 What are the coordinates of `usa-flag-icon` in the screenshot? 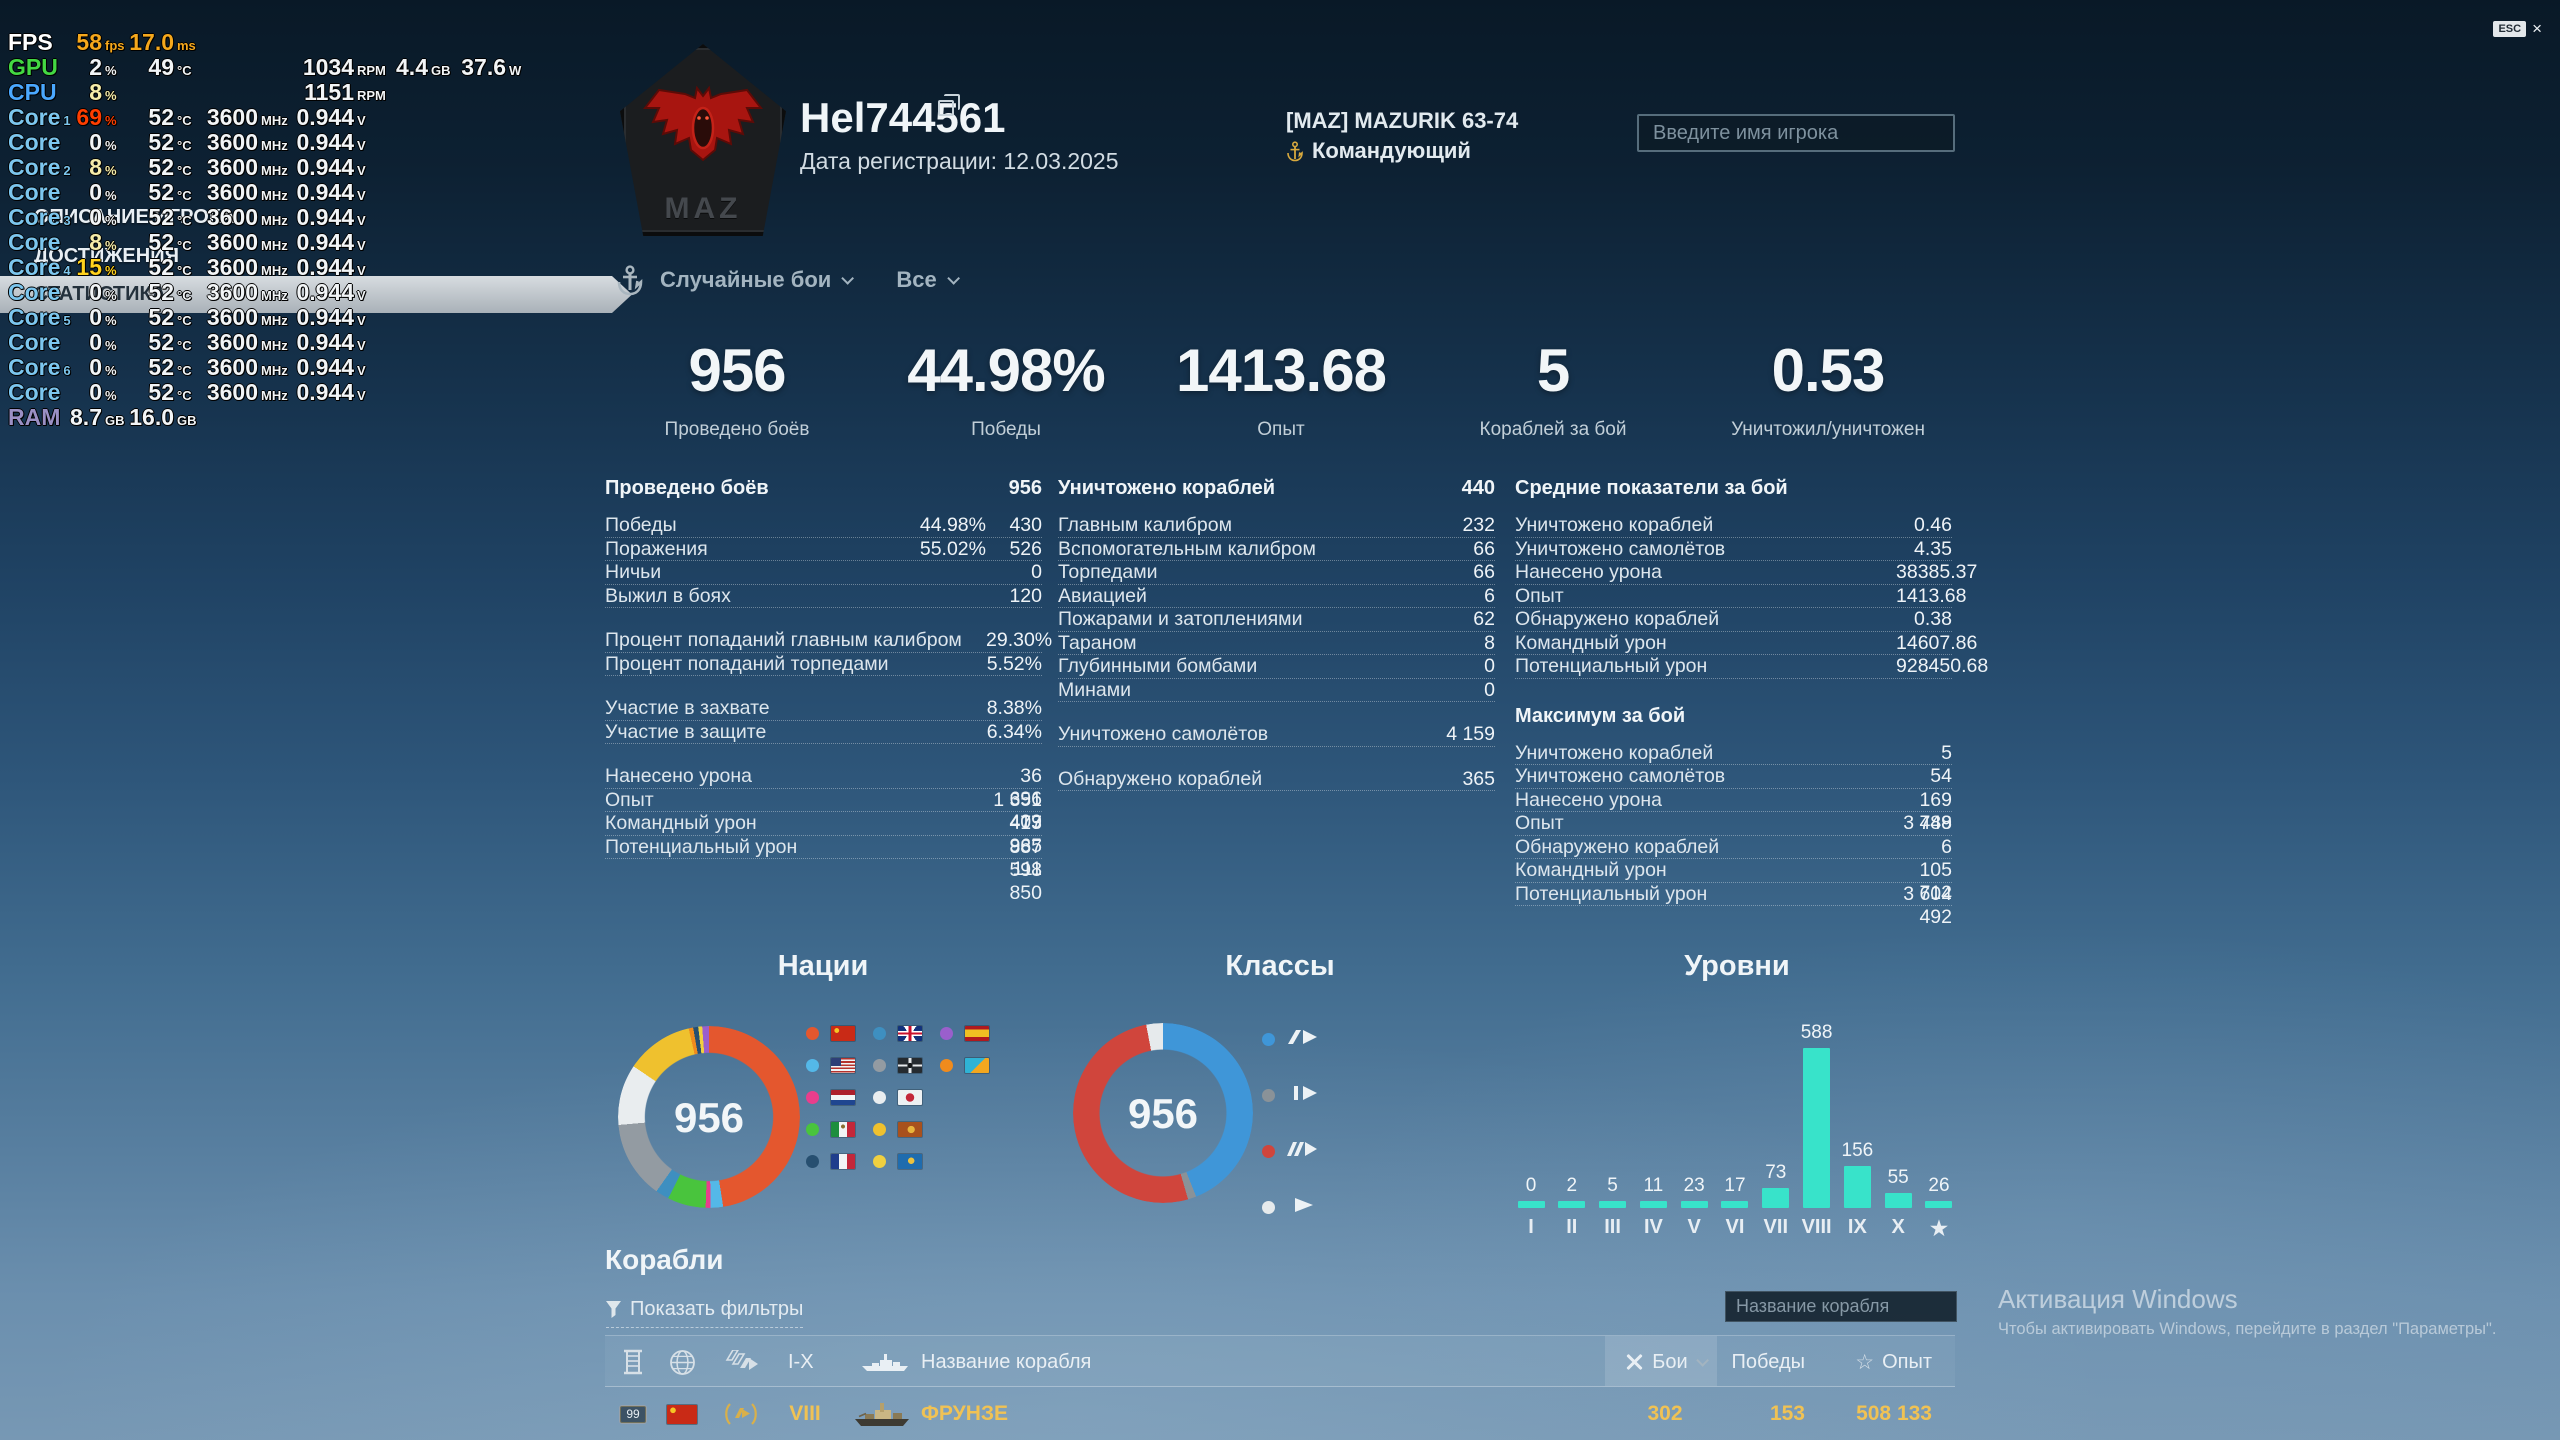 It's located at (843, 1065).